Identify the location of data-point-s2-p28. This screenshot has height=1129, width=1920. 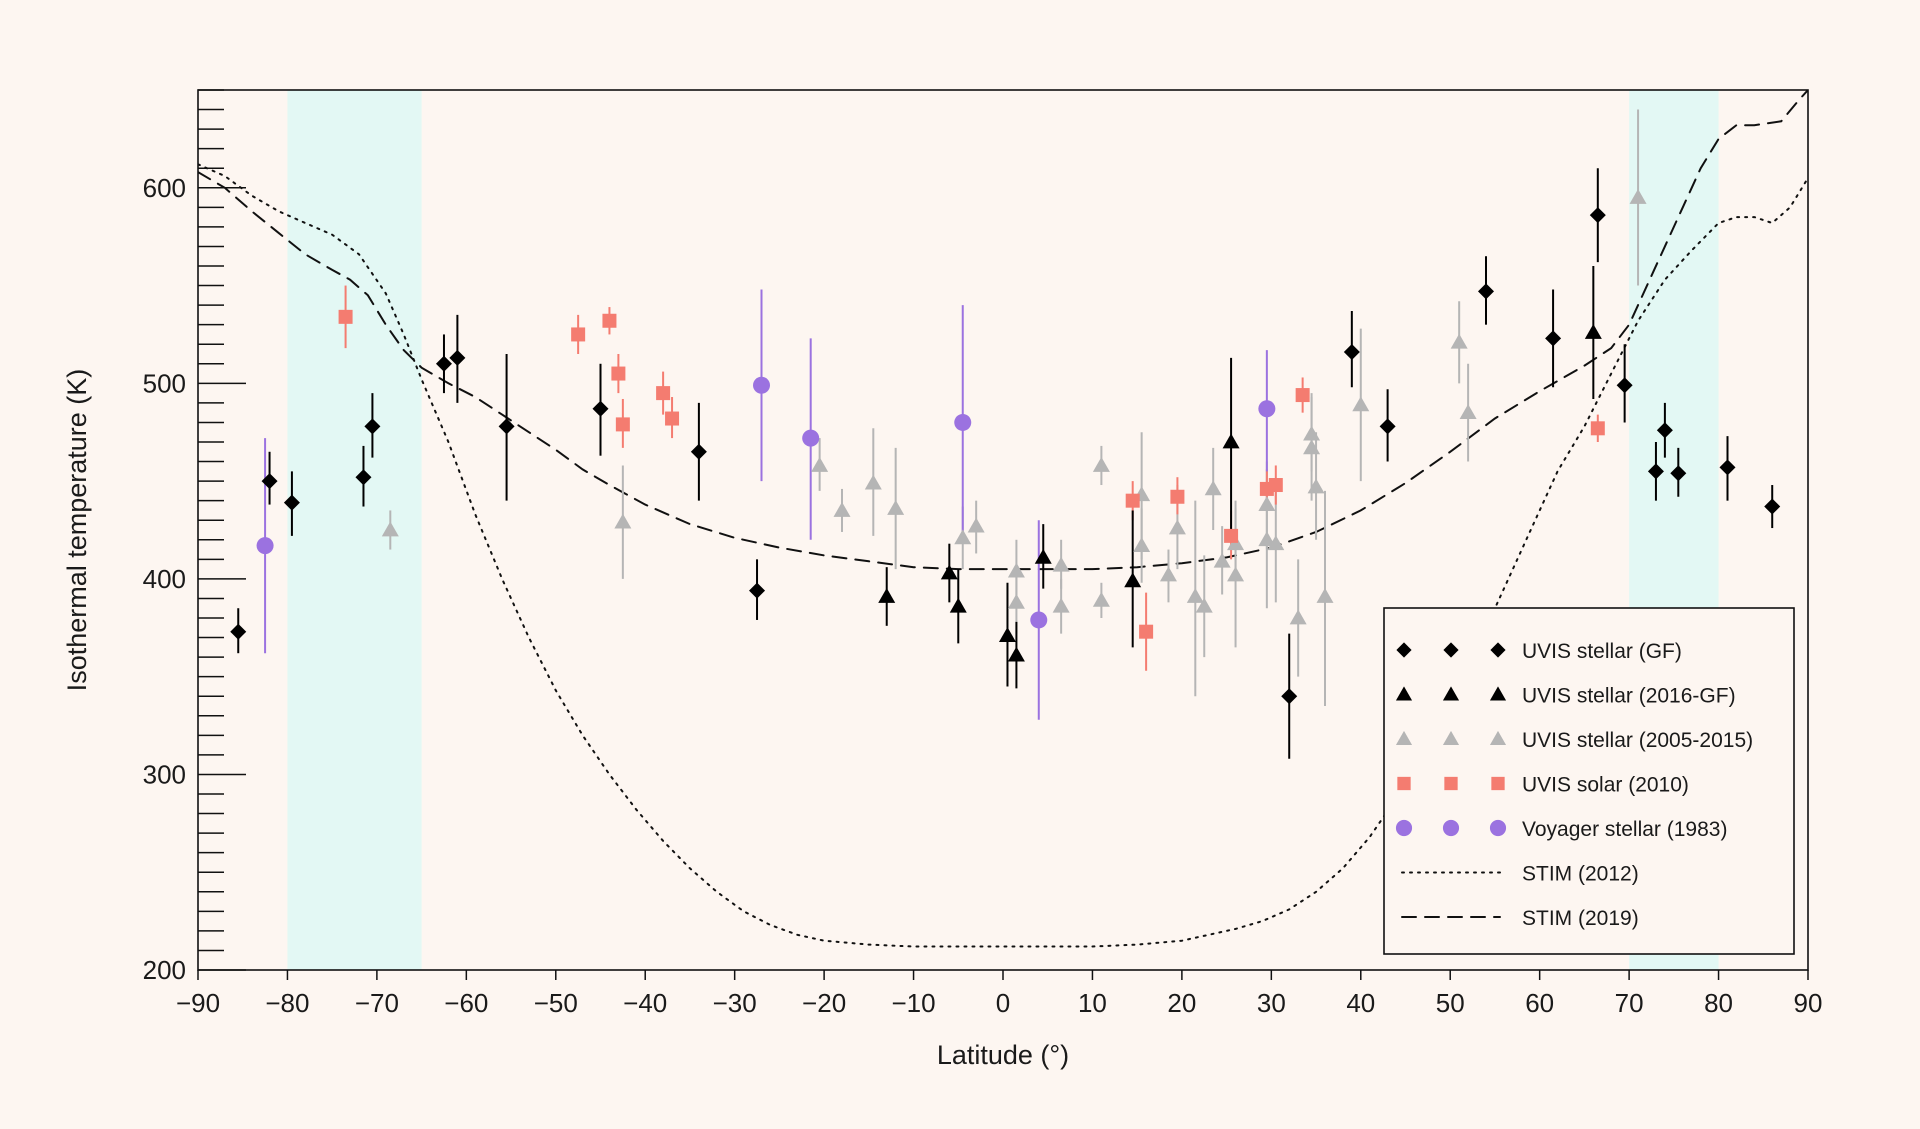
(1312, 433).